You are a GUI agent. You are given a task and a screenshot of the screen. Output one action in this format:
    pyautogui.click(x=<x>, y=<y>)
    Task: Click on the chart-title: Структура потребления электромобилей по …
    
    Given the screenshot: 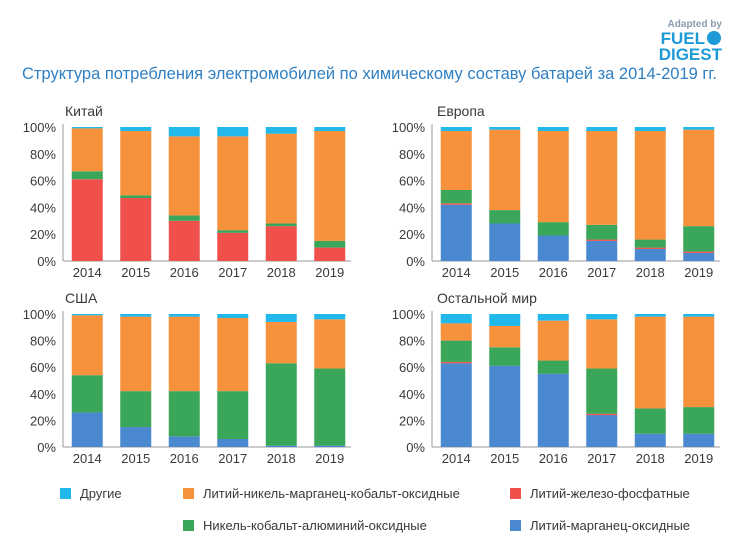 What is the action you would take?
    pyautogui.click(x=369, y=74)
    